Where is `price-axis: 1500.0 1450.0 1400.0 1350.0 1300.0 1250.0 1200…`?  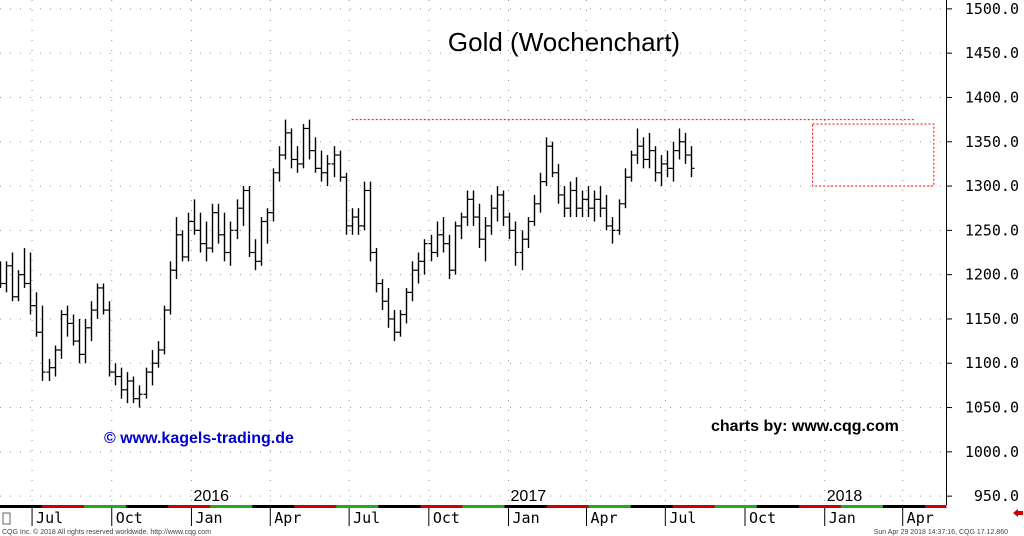
price-axis: 1500.0 1450.0 1400.0 1350.0 1300.0 1250.0 1200… is located at coordinates (982, 252).